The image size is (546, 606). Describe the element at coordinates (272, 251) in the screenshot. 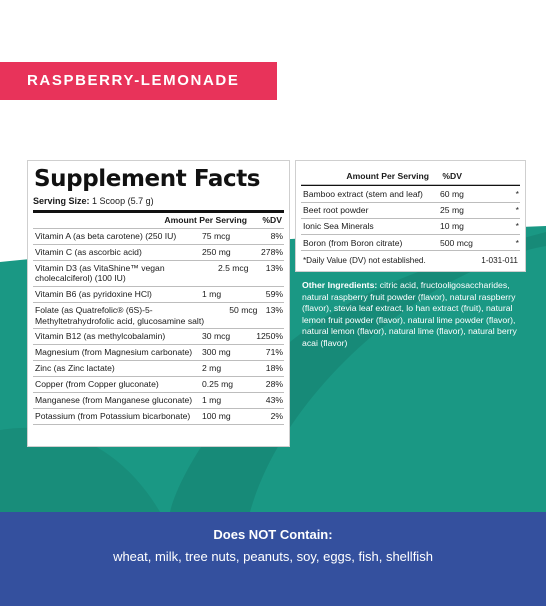

I see `nutrient-dv: 278%` at that location.